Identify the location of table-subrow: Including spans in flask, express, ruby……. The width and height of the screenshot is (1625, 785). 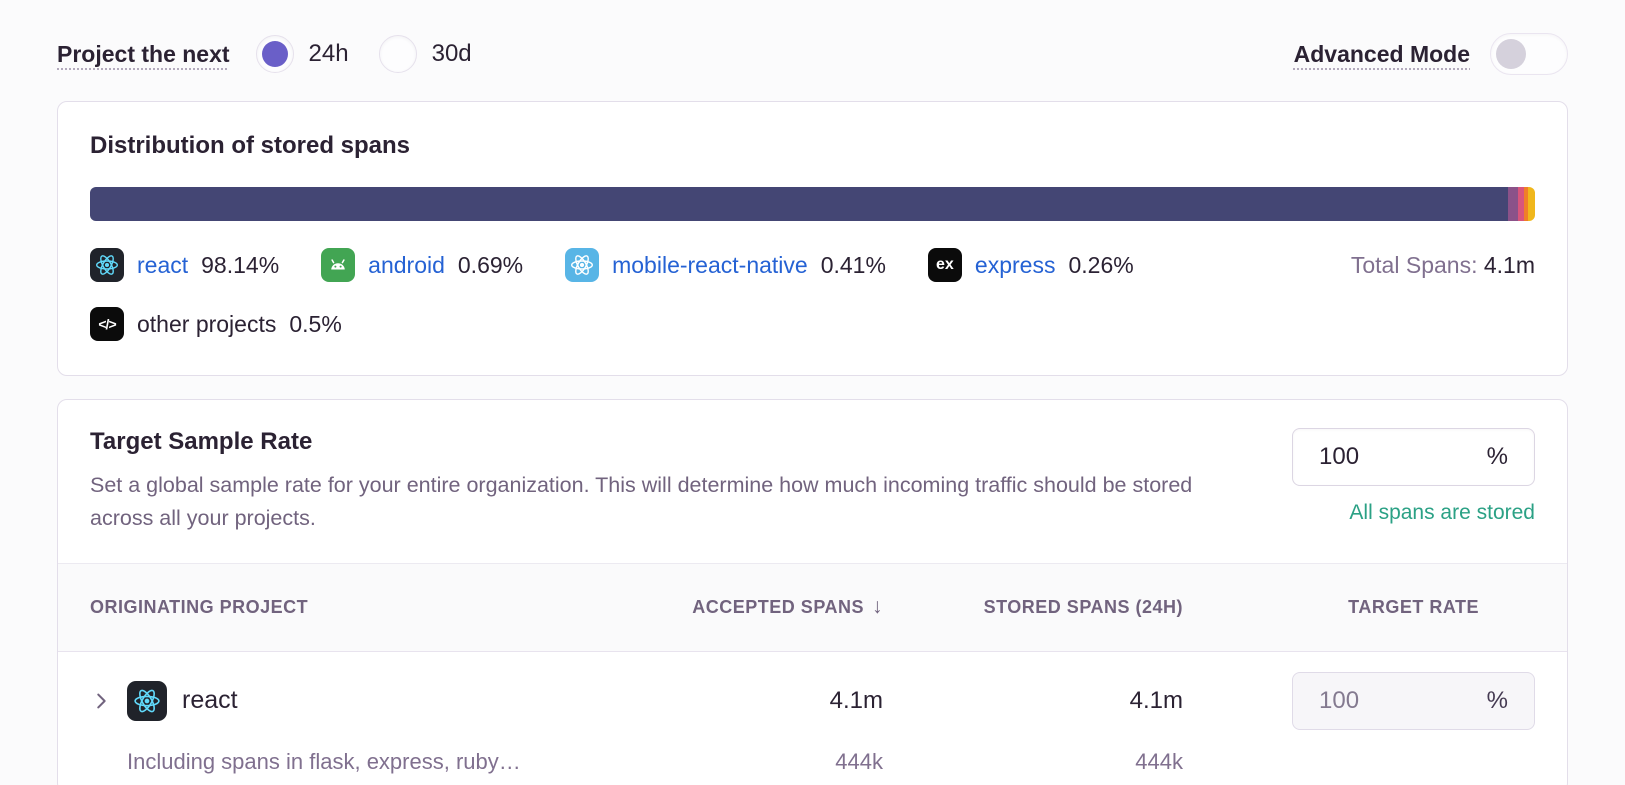
(812, 762).